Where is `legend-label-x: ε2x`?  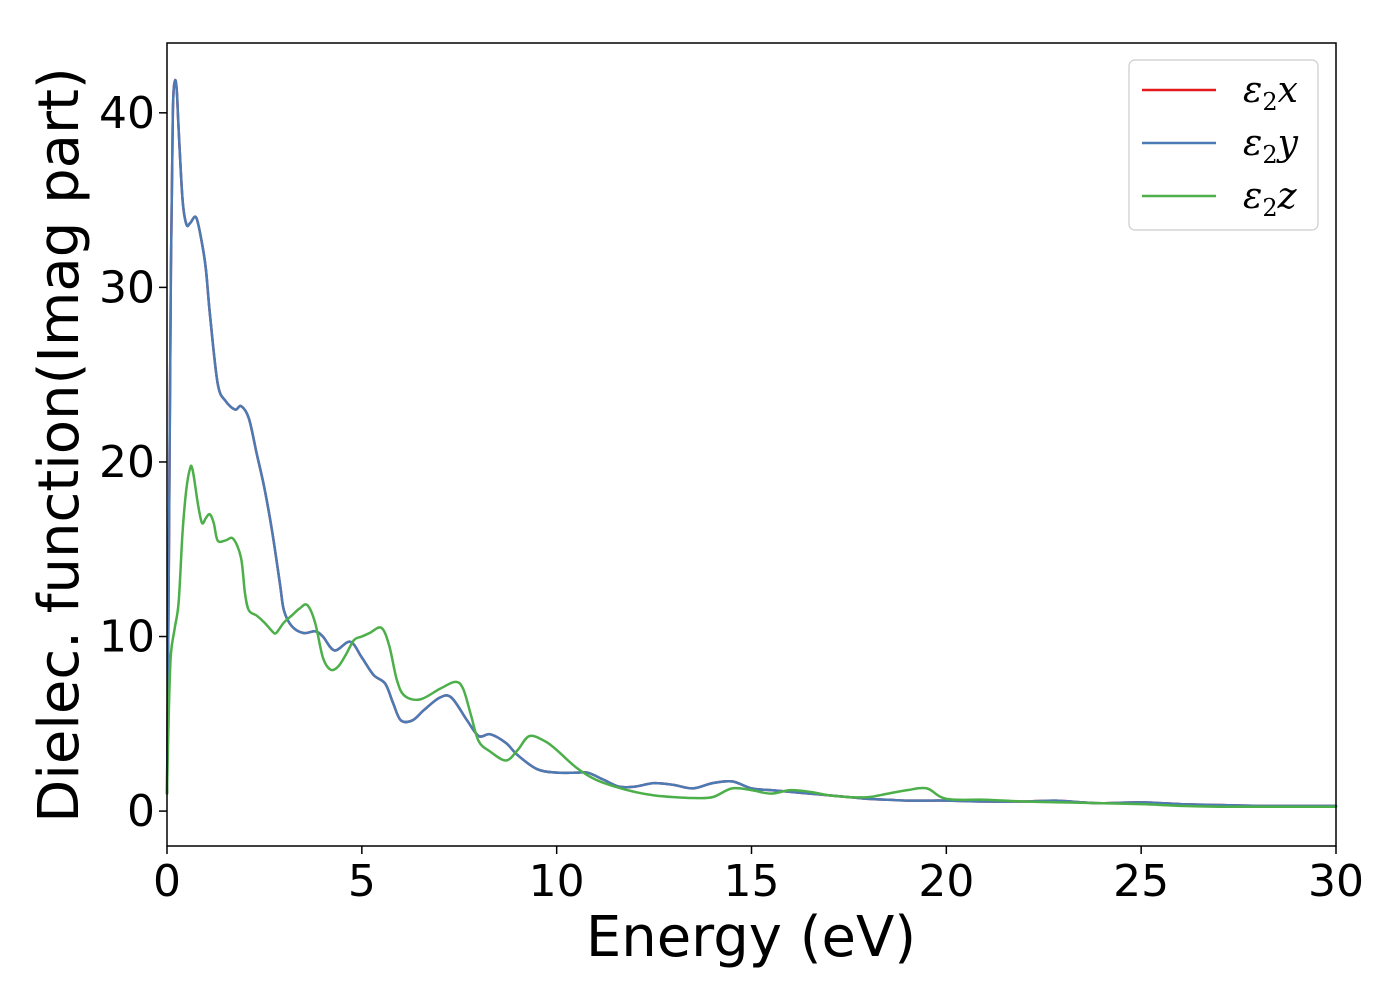
legend-label-x: ε2x is located at coordinates (1270, 93).